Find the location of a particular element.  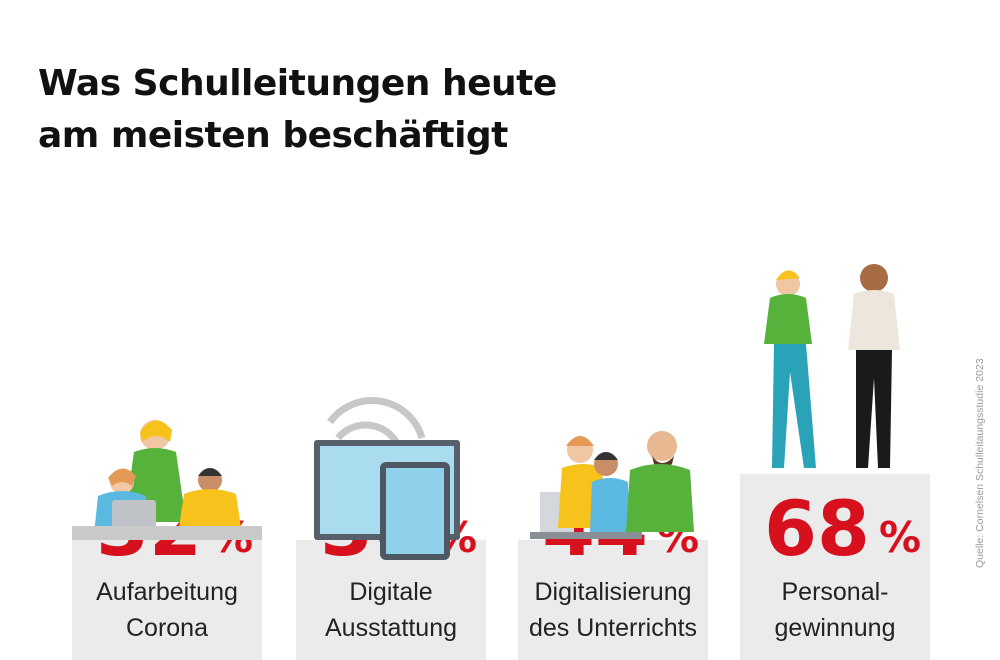

category-label: des Unterrichts is located at coordinates (613, 628).